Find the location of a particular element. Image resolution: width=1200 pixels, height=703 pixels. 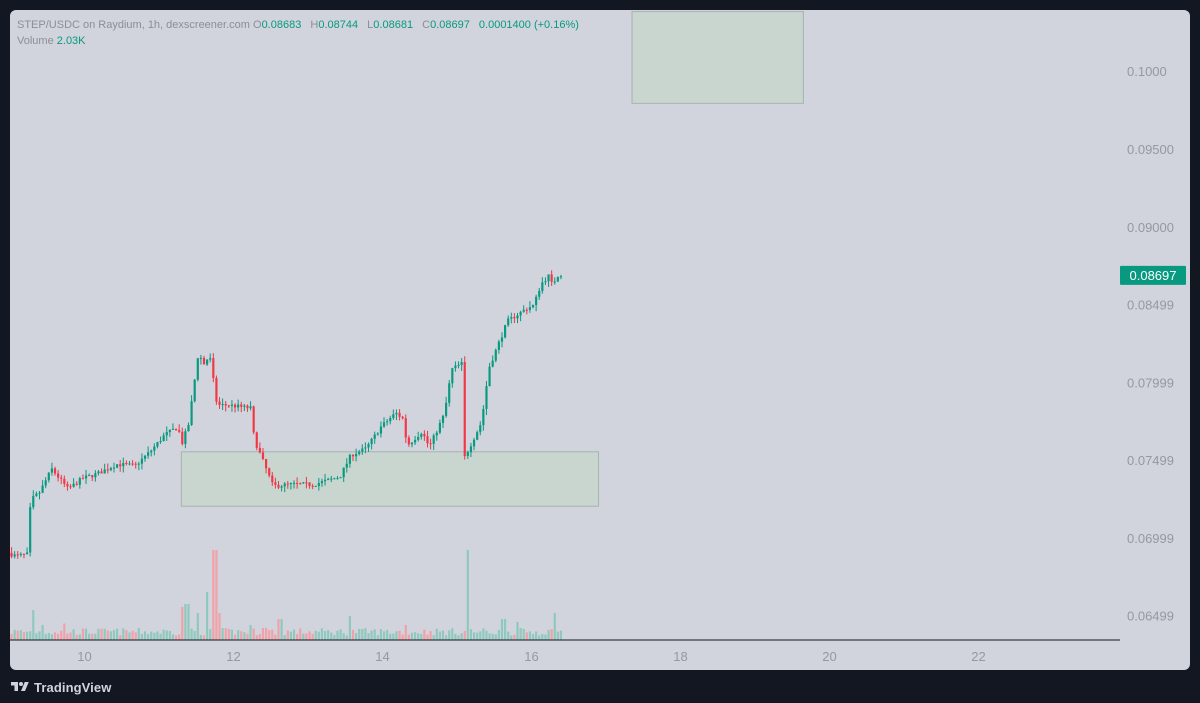

tradingview-logo-icon is located at coordinates (20, 687).